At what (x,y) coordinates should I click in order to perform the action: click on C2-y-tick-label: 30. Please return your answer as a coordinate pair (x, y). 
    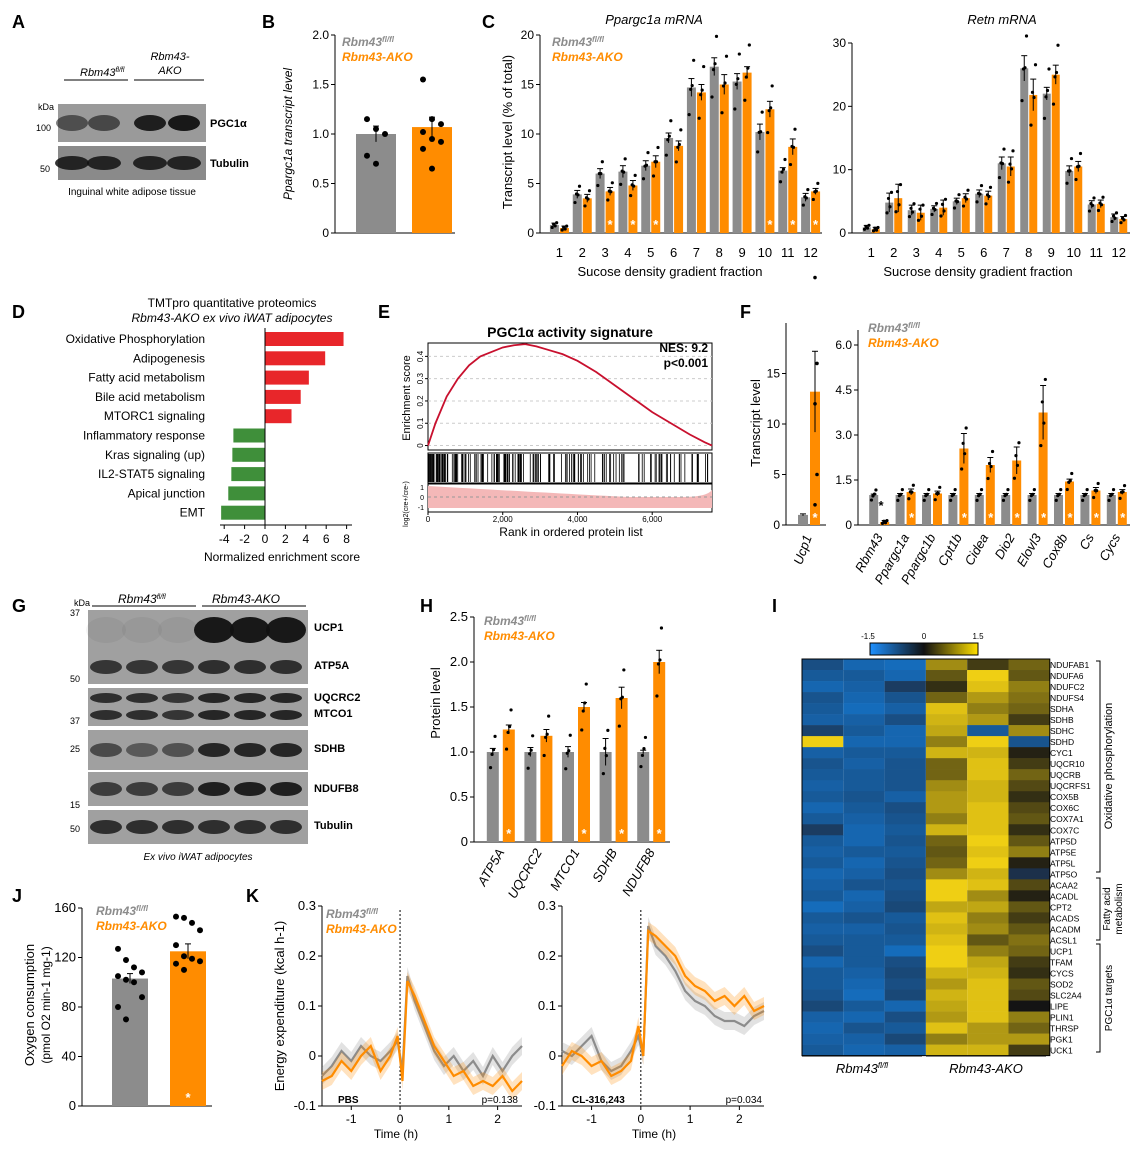
    Looking at the image, I should click on (840, 43).